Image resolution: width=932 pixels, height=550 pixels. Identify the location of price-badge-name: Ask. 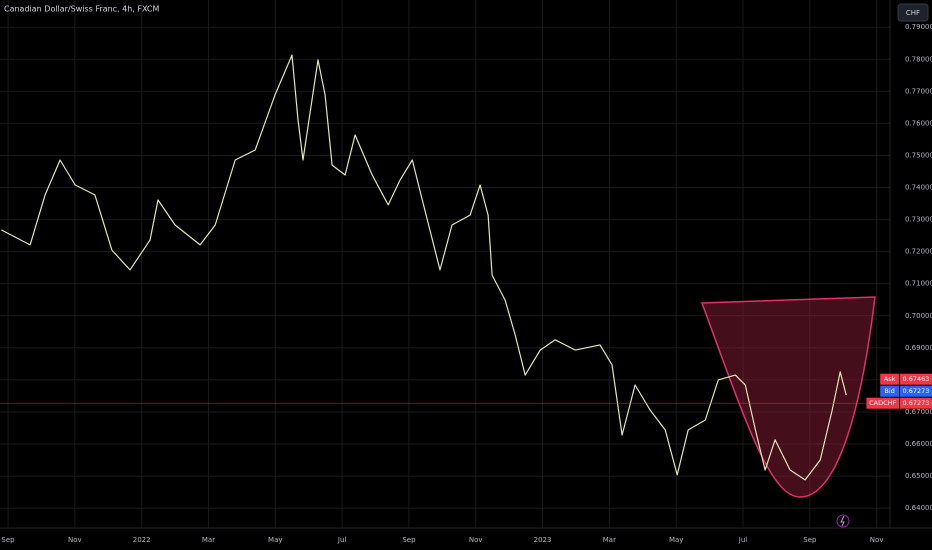
(890, 379).